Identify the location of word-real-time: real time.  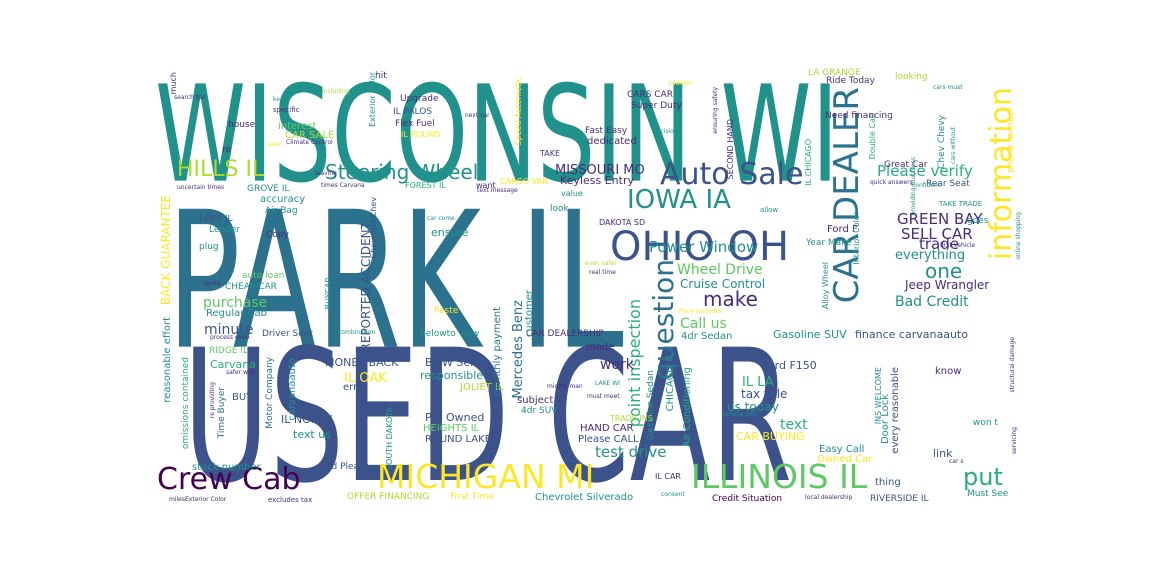
(602, 272).